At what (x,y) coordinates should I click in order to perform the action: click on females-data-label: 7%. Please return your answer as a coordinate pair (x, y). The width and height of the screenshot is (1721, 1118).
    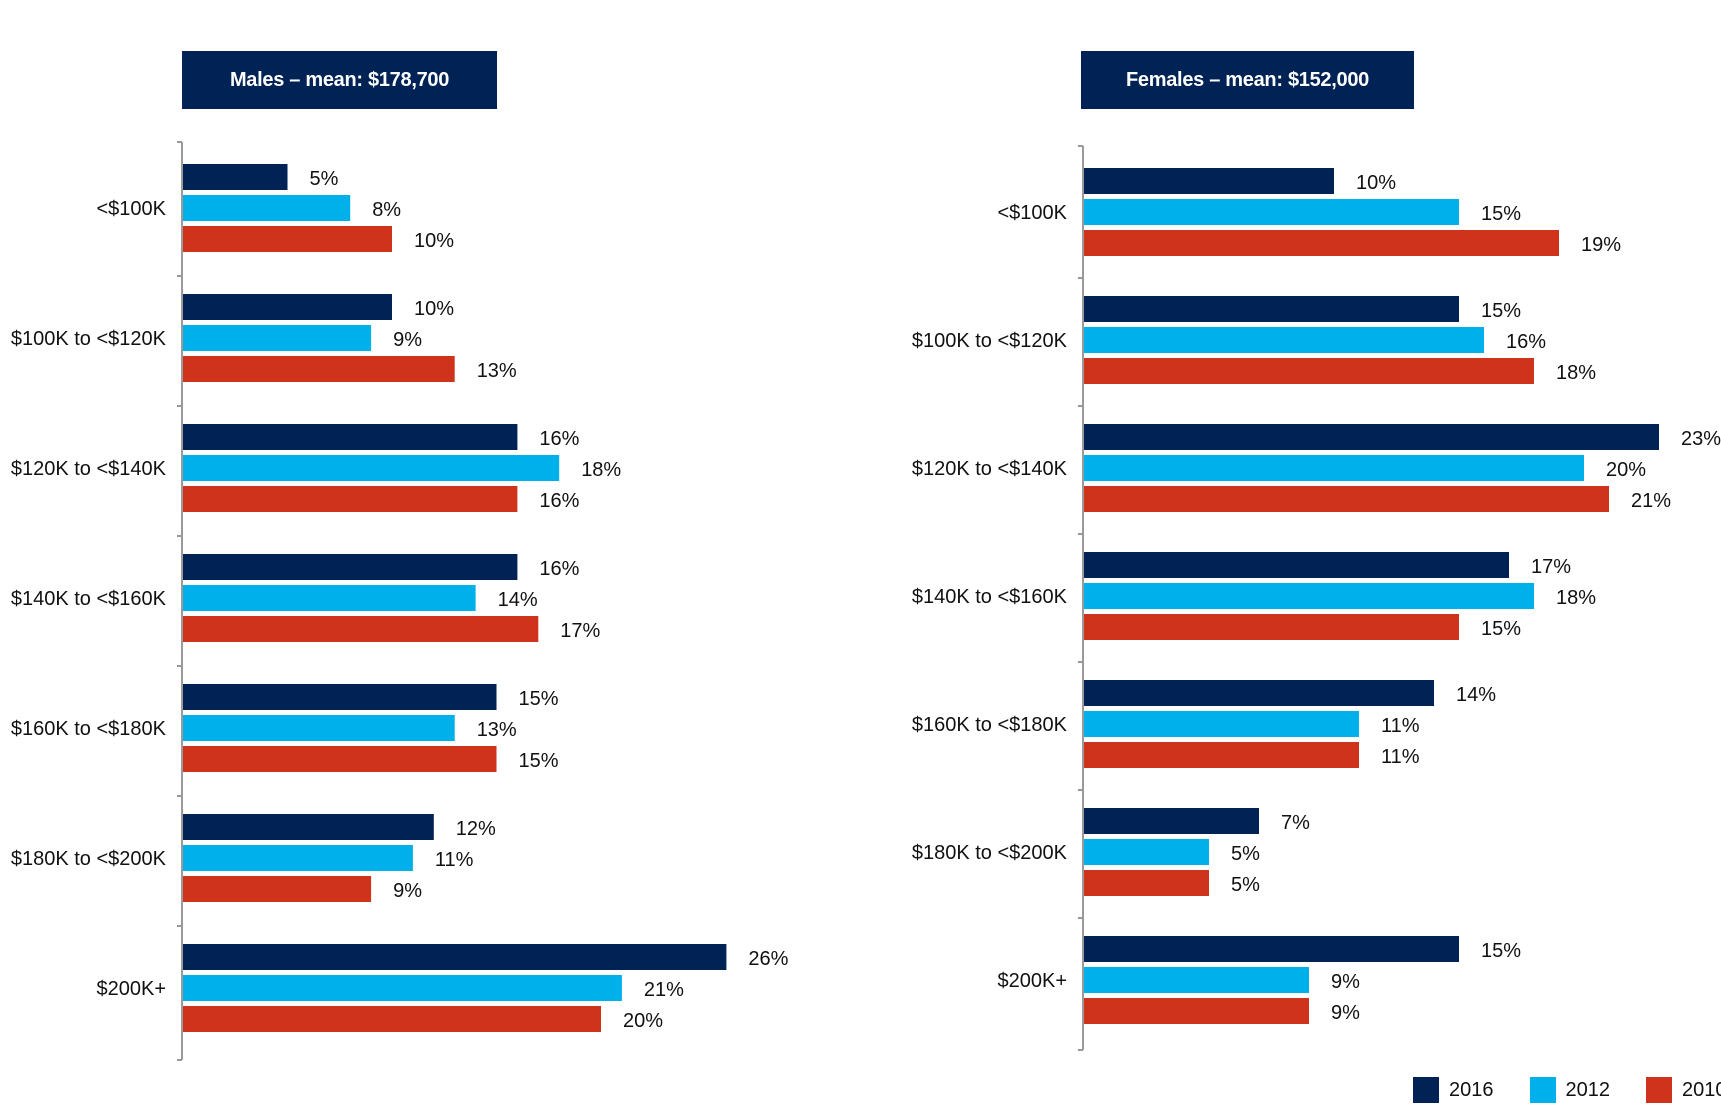
    Looking at the image, I should click on (1295, 823).